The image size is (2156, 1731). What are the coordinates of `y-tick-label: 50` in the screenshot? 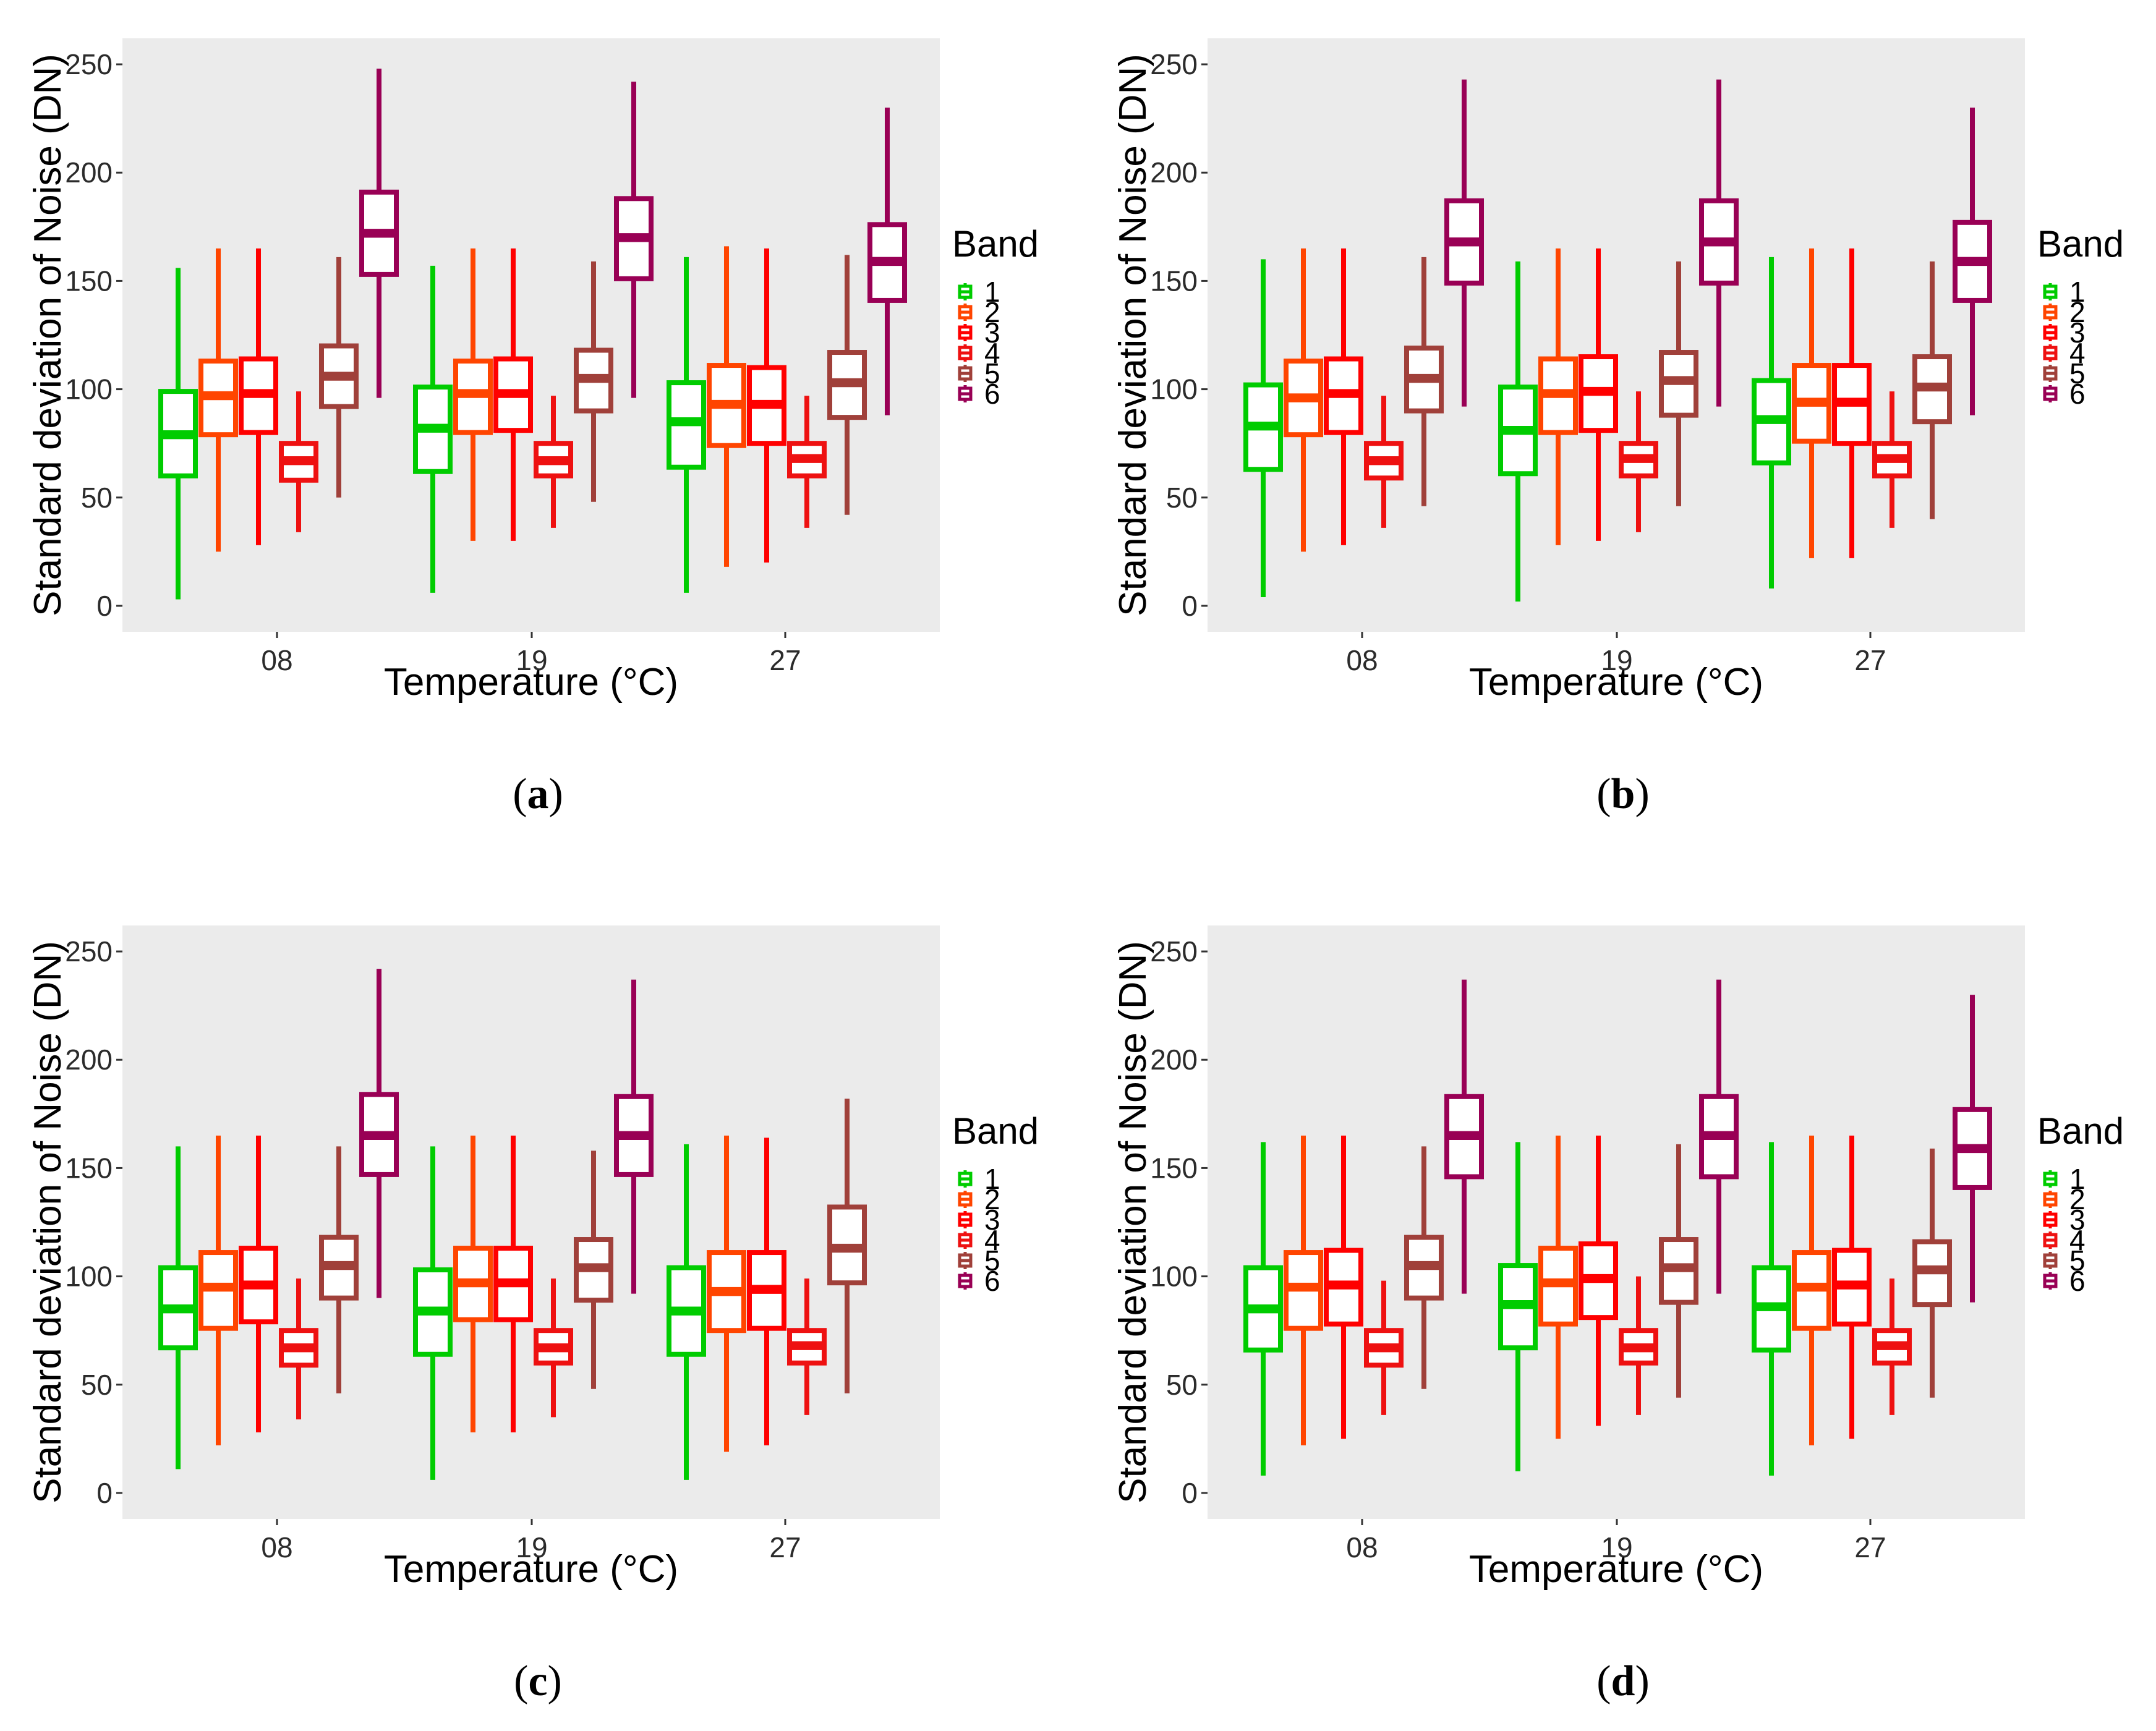 It's located at (97, 1385).